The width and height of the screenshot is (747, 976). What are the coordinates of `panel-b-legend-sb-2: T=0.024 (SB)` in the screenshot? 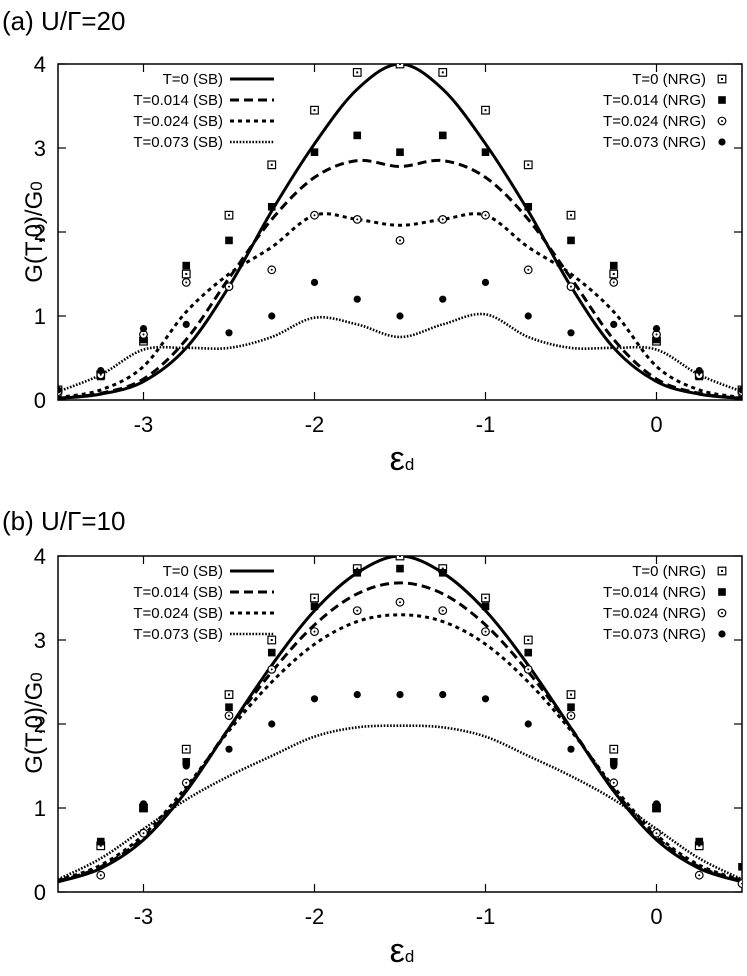 It's located at (178, 613).